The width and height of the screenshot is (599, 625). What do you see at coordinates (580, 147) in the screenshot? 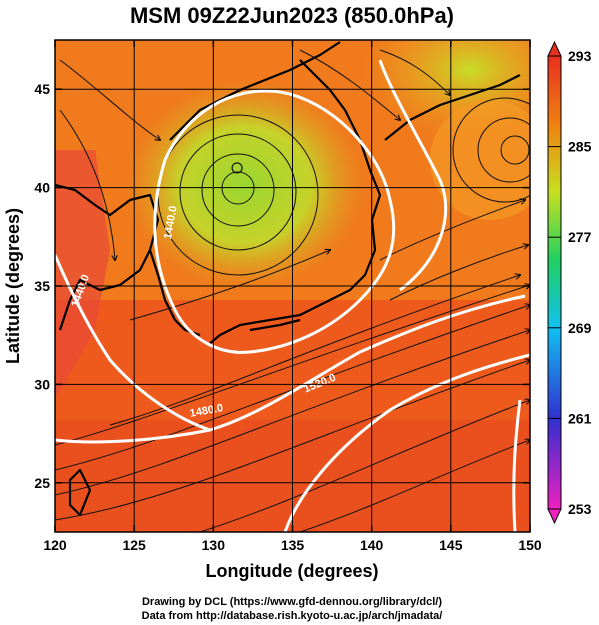
I see `colorbar-tick-label: 285` at bounding box center [580, 147].